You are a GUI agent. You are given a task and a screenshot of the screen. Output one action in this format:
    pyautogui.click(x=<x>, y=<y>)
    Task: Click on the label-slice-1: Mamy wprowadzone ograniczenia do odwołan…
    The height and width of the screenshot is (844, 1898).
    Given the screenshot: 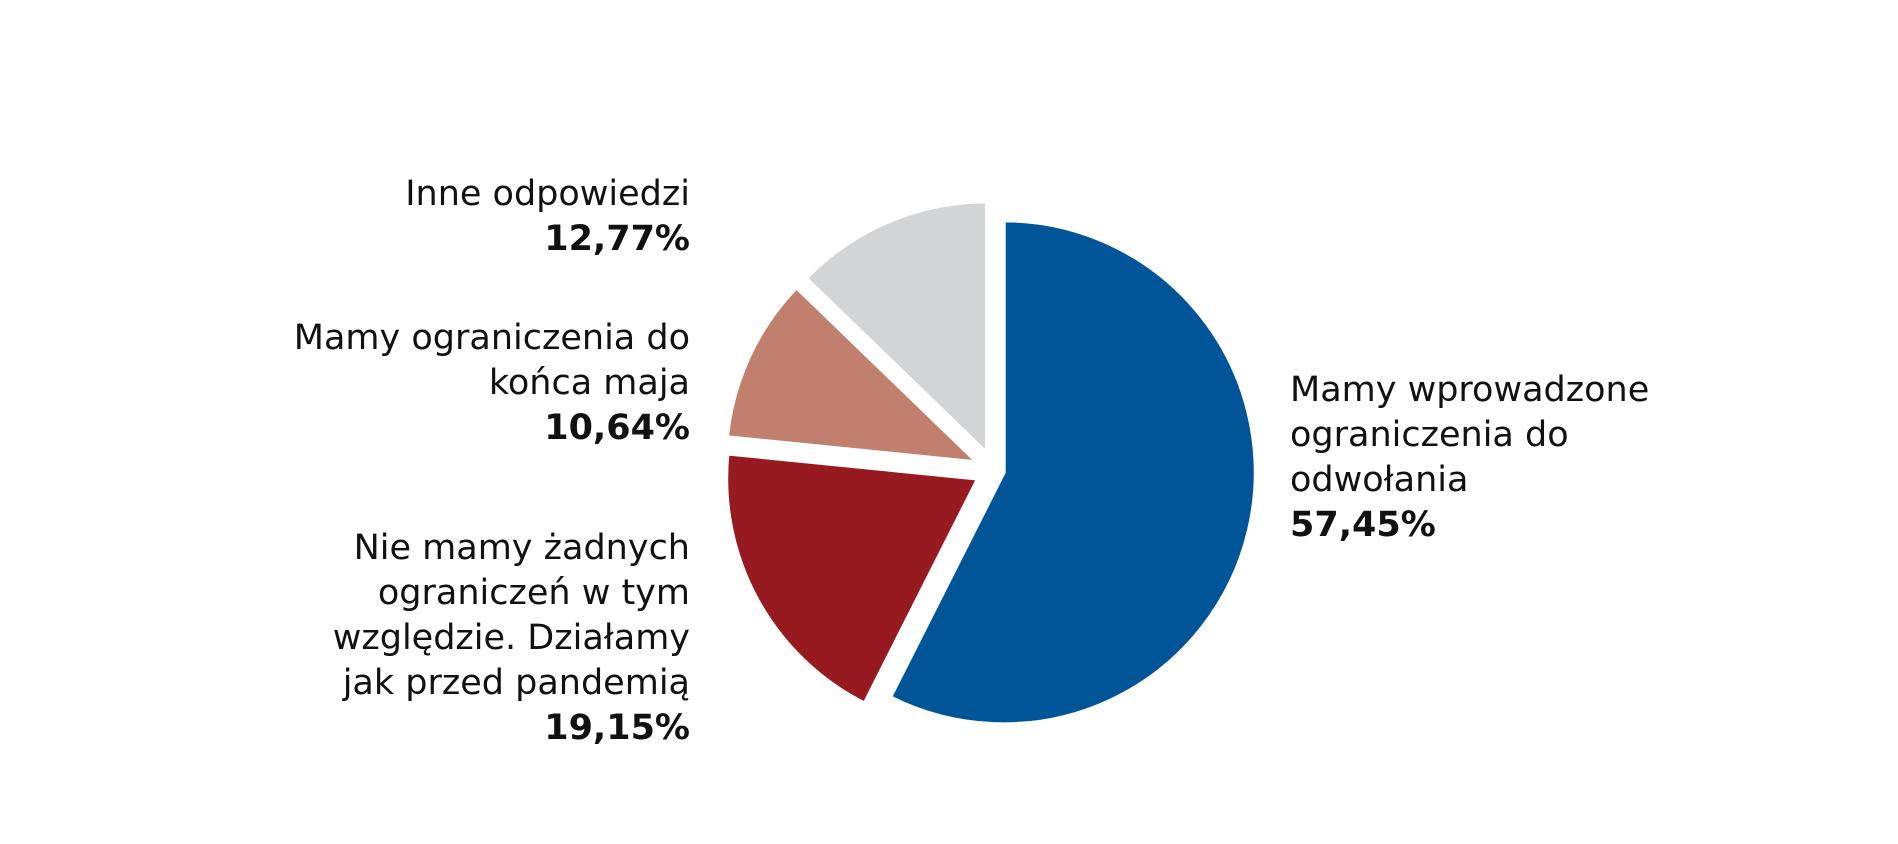 What is the action you would take?
    pyautogui.click(x=1500, y=458)
    